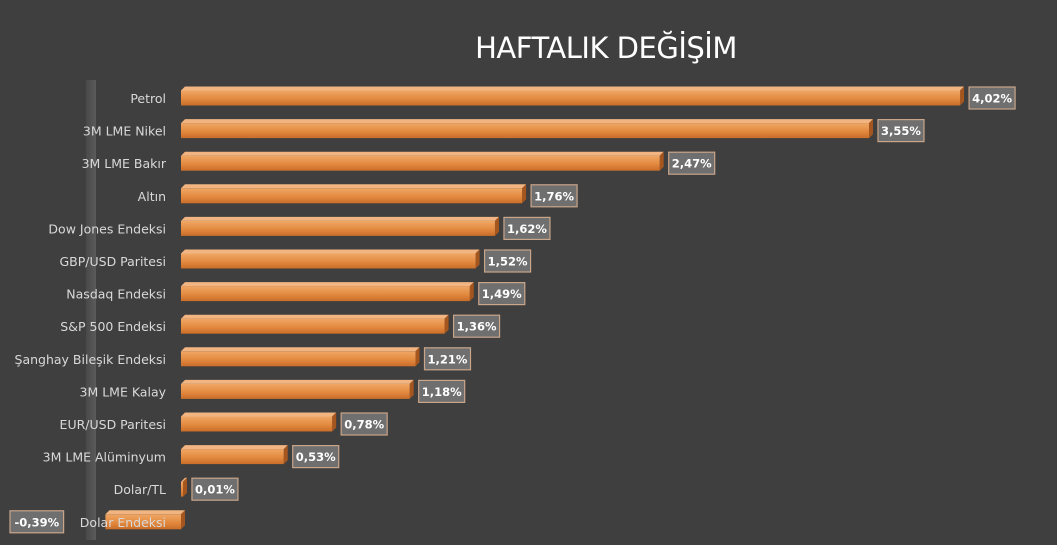  I want to click on category-label: S&P 500 Endeksi, so click(113, 326).